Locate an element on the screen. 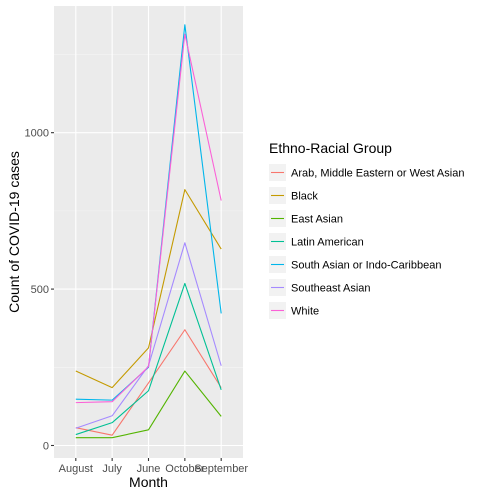  x-tick-label: September is located at coordinates (221, 469).